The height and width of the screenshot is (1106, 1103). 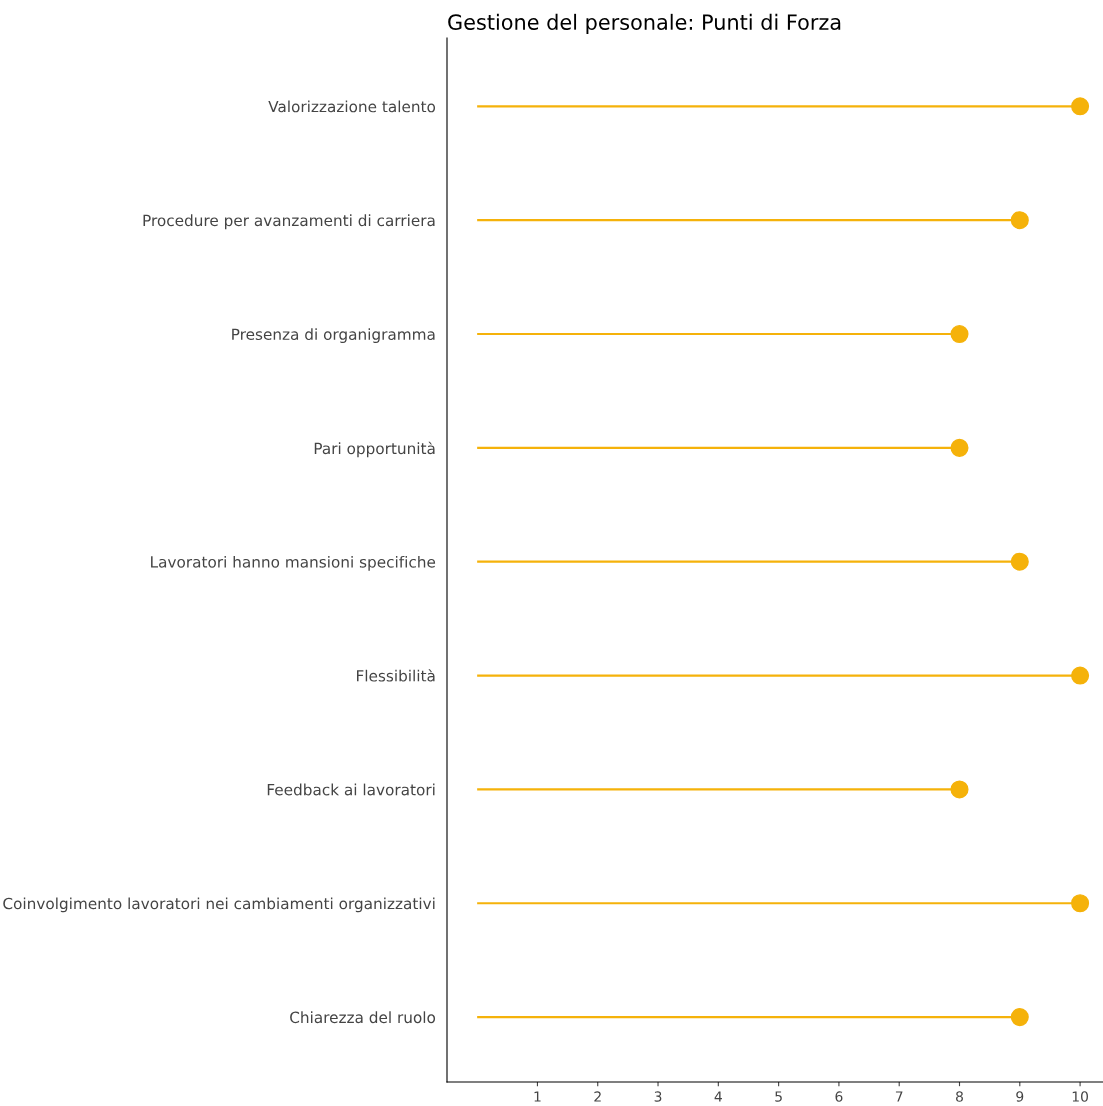 What do you see at coordinates (363, 1017) in the screenshot?
I see `y-tick-label: Chiarezza del ruolo` at bounding box center [363, 1017].